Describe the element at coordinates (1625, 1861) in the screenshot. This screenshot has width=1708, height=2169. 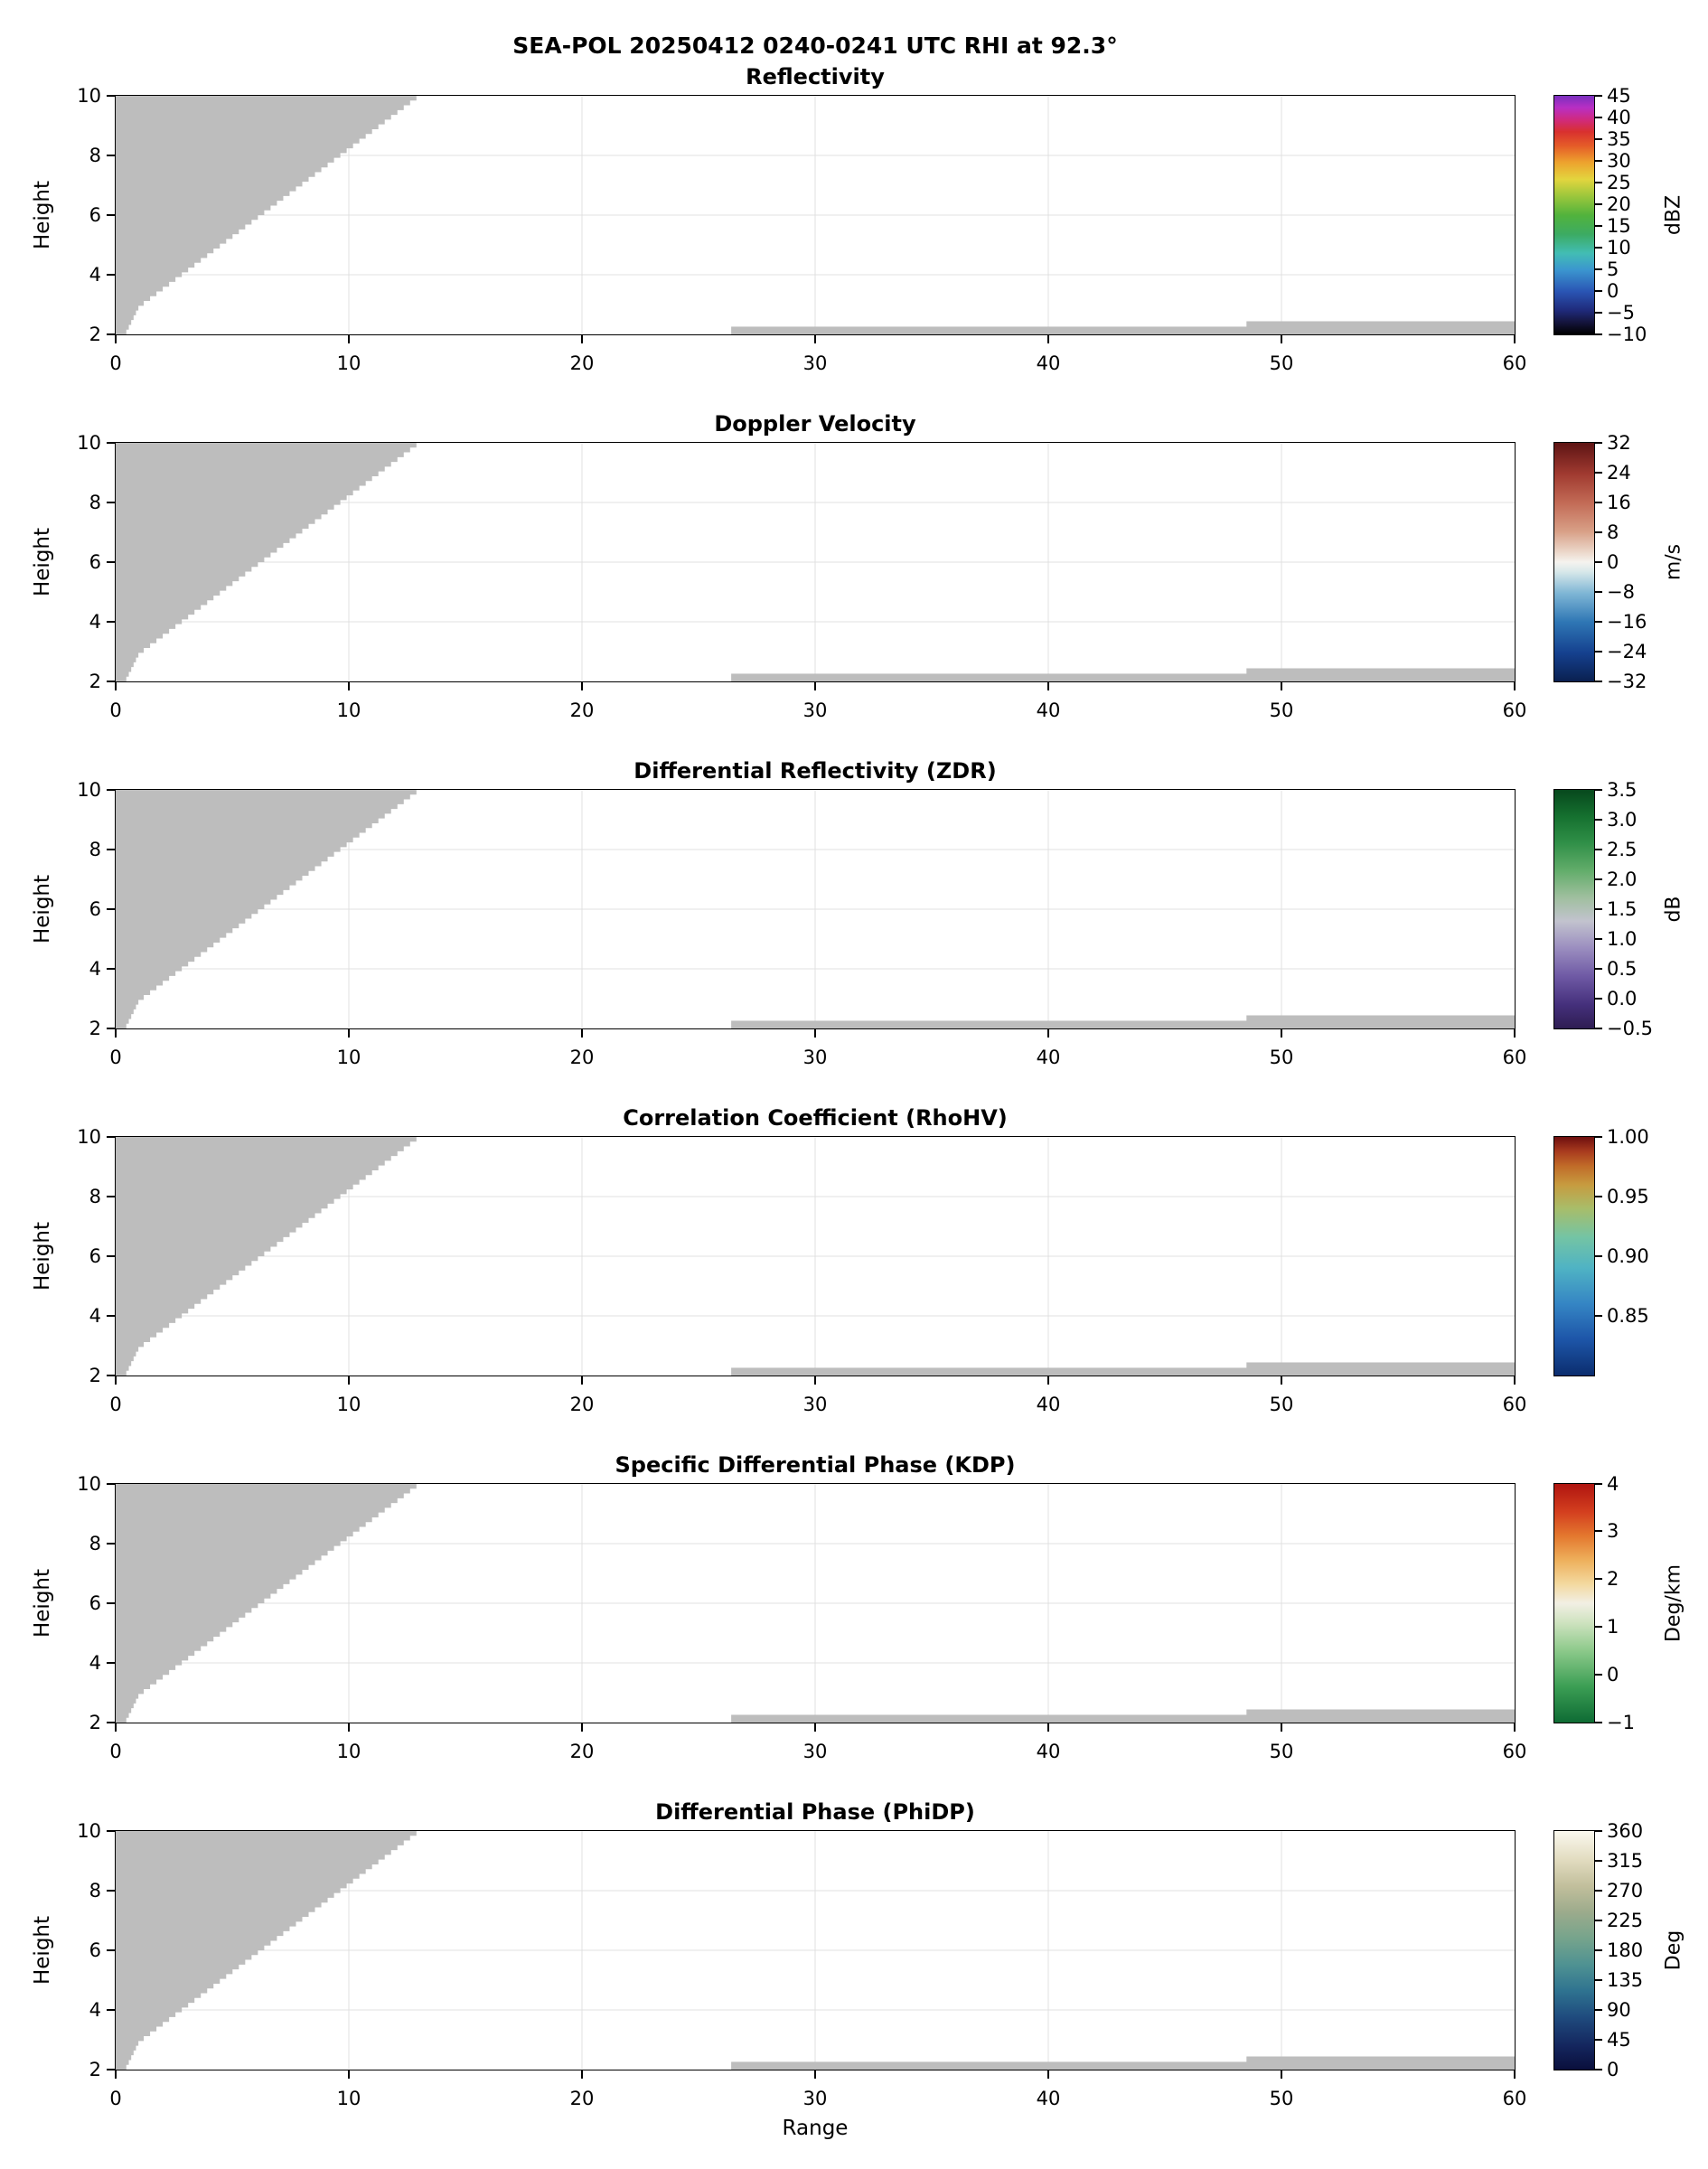
I see `colorbar-tick-label: 315` at that location.